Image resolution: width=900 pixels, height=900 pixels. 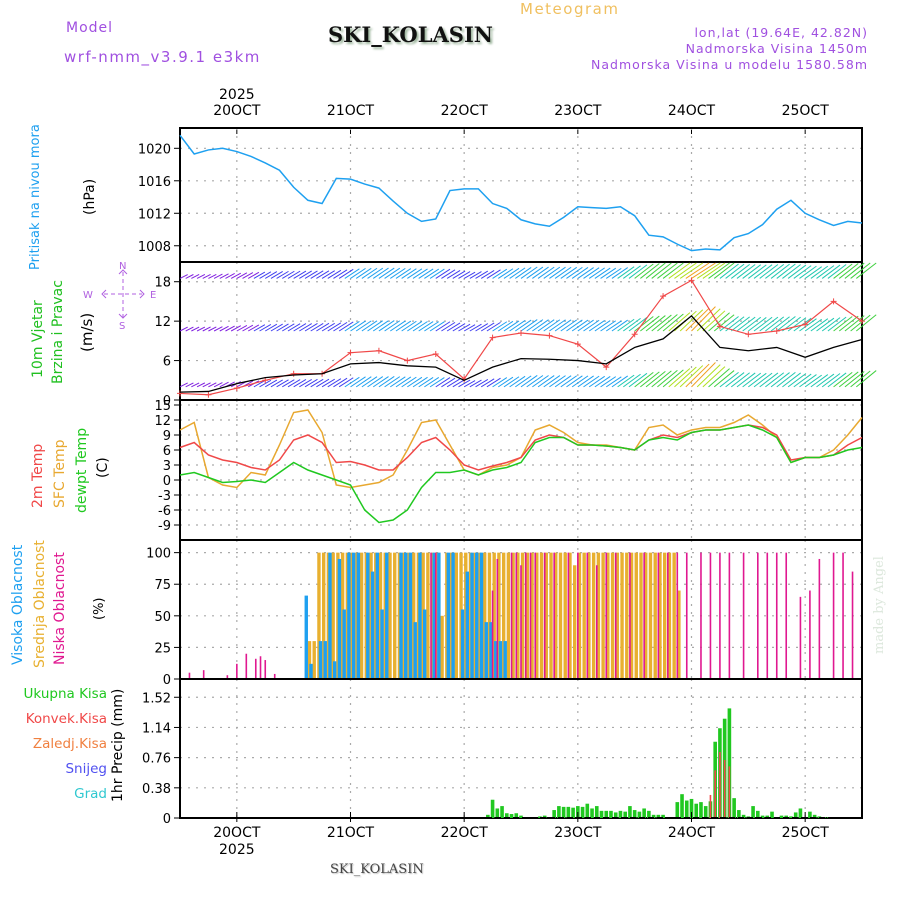 I want to click on ytick-label: 6, so click(x=167, y=451).